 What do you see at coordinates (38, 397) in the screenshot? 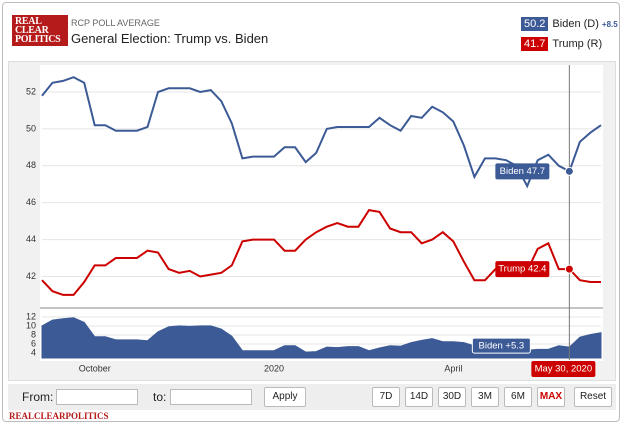
I see `from-label: From:` at bounding box center [38, 397].